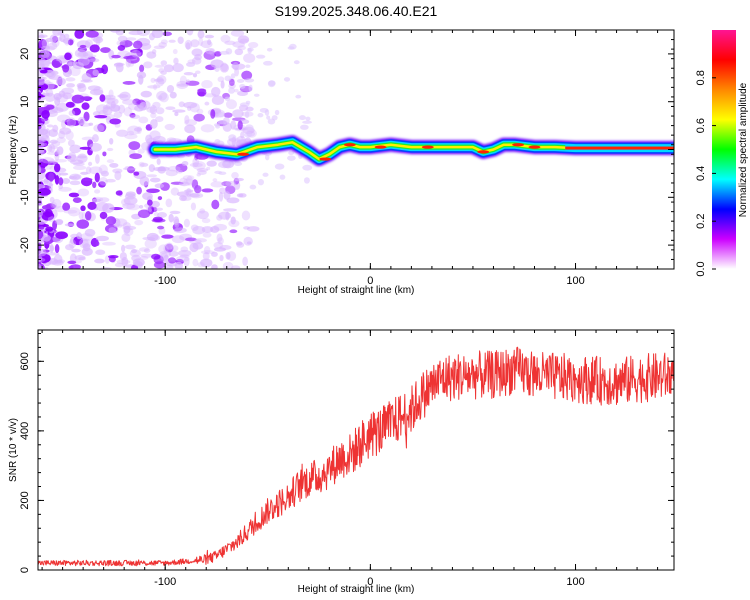 Image resolution: width=750 pixels, height=600 pixels. Describe the element at coordinates (701, 77) in the screenshot. I see `colorbar-tick-label: 0.8` at that location.